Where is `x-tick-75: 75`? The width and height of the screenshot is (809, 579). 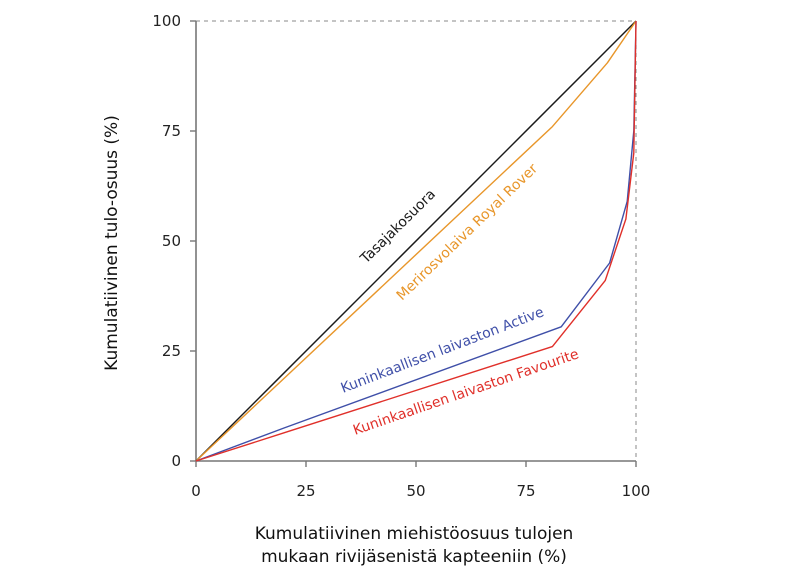 x-tick-75: 75 is located at coordinates (525, 491).